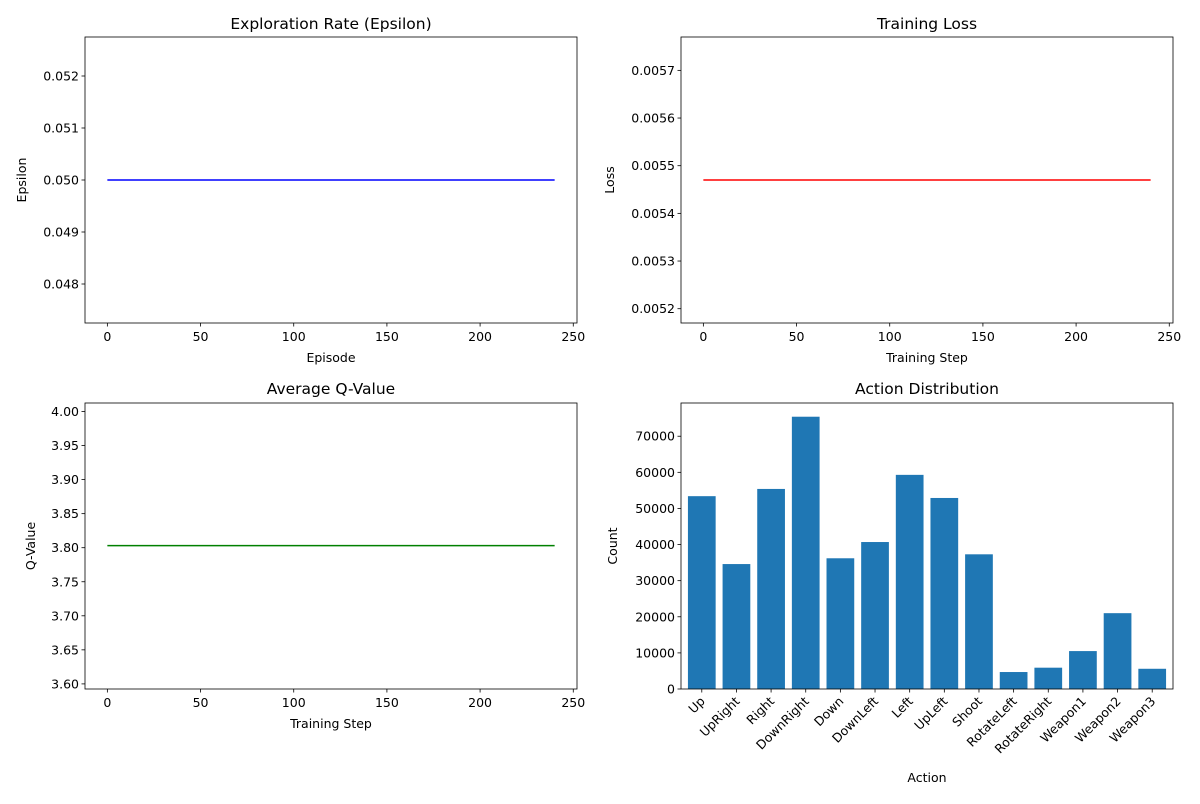 Image resolution: width=1200 pixels, height=804 pixels. Describe the element at coordinates (65, 513) in the screenshot. I see `q-value-y-tick-label: 3.85` at that location.